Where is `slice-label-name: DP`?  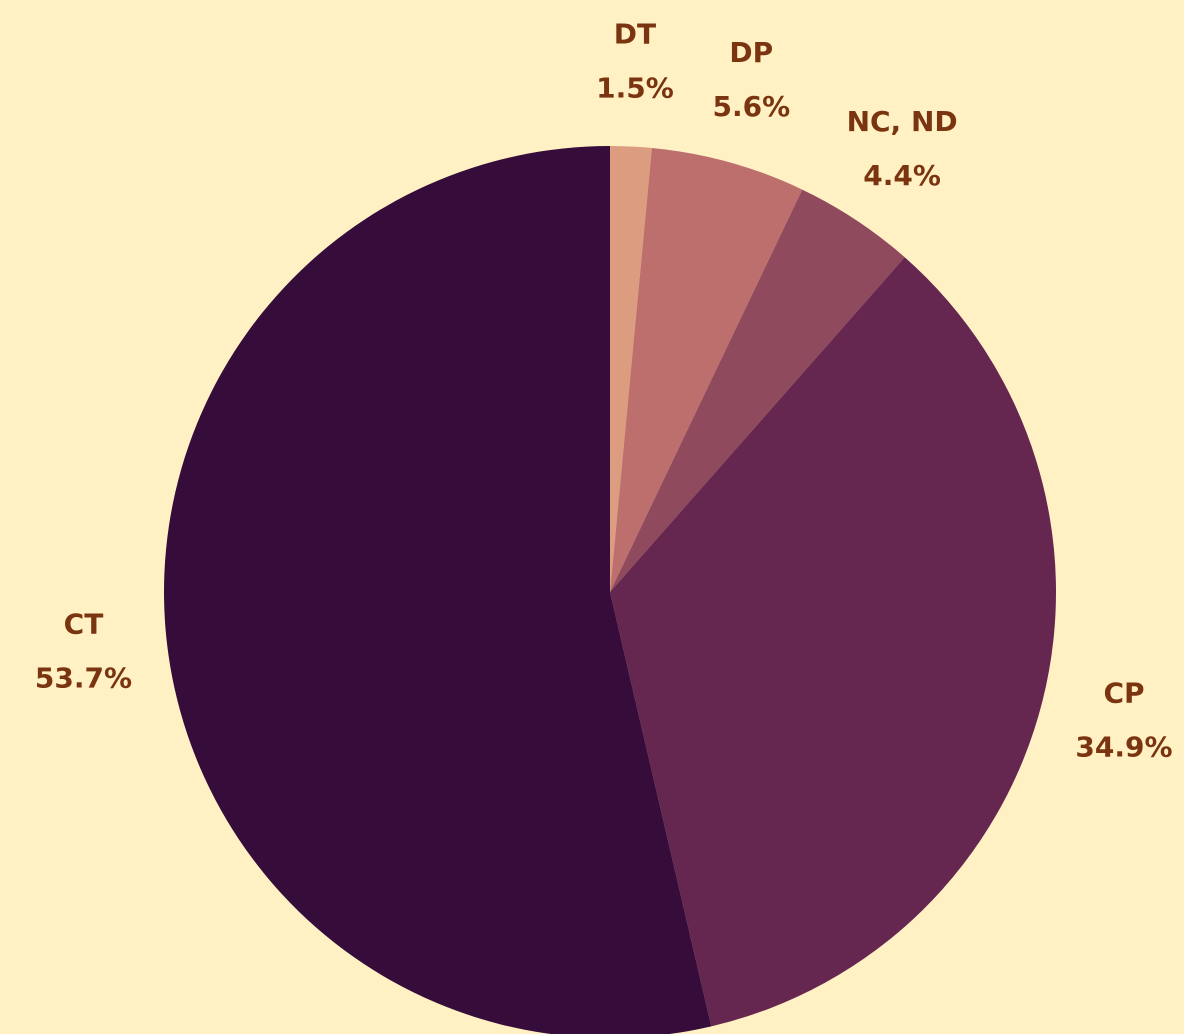
slice-label-name: DP is located at coordinates (751, 52).